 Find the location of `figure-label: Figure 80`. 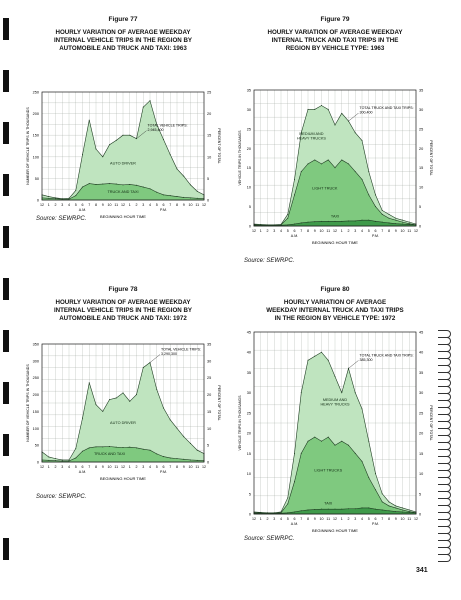

figure-label: Figure 80 is located at coordinates (335, 289).